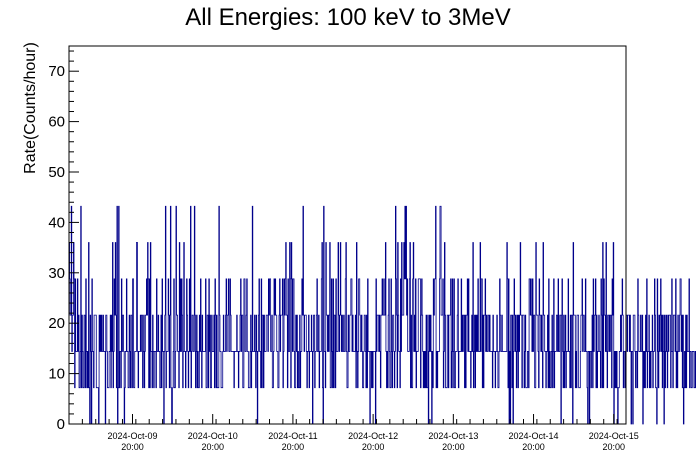 Image resolution: width=696 pixels, height=472 pixels. Describe the element at coordinates (292, 436) in the screenshot. I see `x-tick-label-date: 2024-Oct-11` at that location.